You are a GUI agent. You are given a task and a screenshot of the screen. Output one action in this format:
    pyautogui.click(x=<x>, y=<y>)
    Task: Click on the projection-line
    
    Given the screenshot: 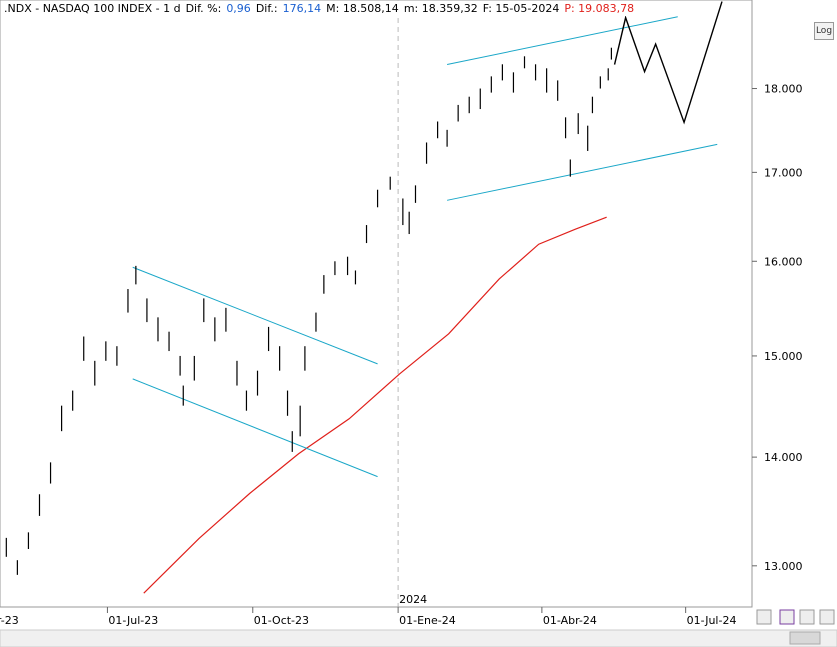 What is the action you would take?
    pyautogui.click(x=668, y=63)
    